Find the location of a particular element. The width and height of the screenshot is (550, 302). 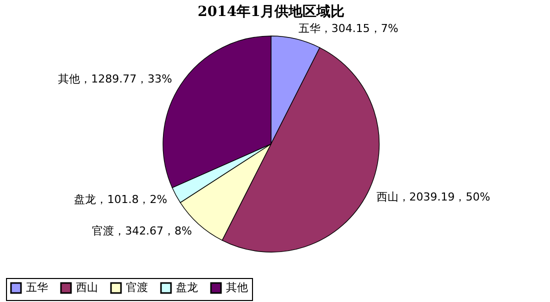

data-label: 五华，304.15，7% is located at coordinates (348, 29).